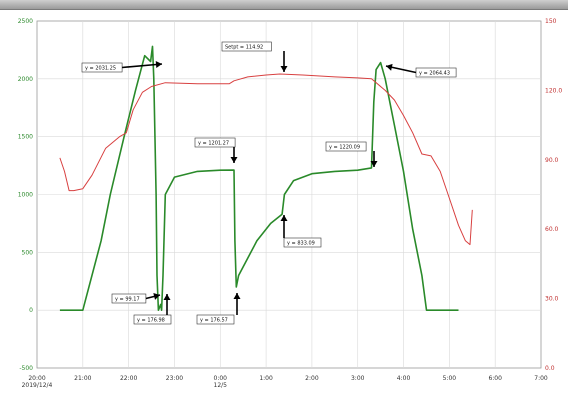 The image size is (568, 393). I want to click on annotation-label: y = 1220.09, so click(344, 148).